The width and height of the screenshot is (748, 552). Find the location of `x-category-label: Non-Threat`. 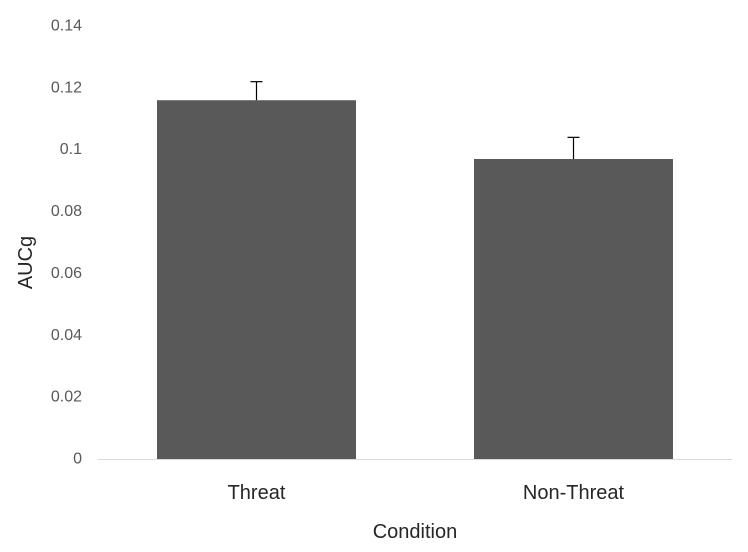

x-category-label: Non-Threat is located at coordinates (574, 493).